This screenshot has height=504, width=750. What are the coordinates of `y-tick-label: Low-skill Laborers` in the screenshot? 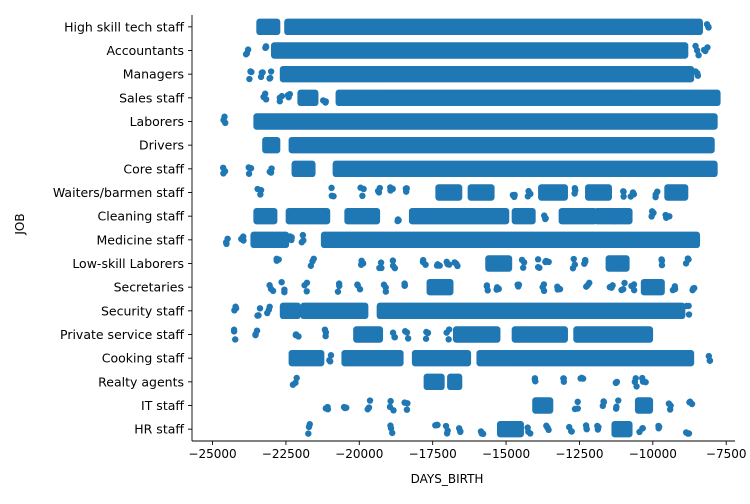 It's located at (128, 263).